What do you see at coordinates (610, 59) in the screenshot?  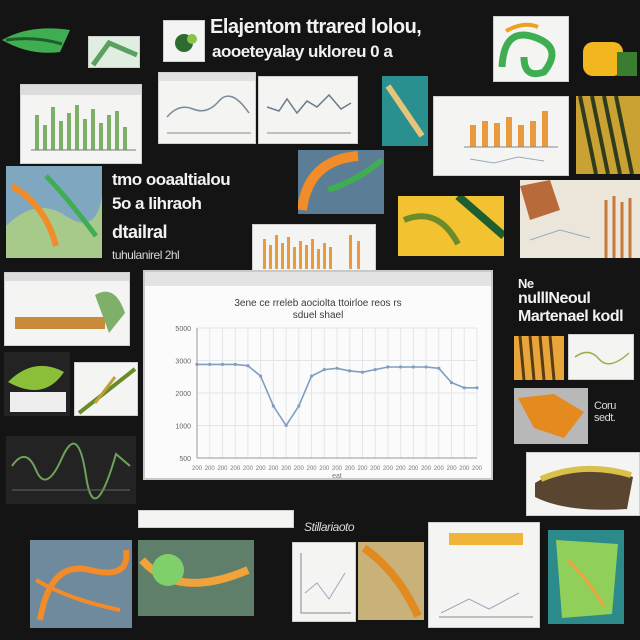 I see `object-icon` at bounding box center [610, 59].